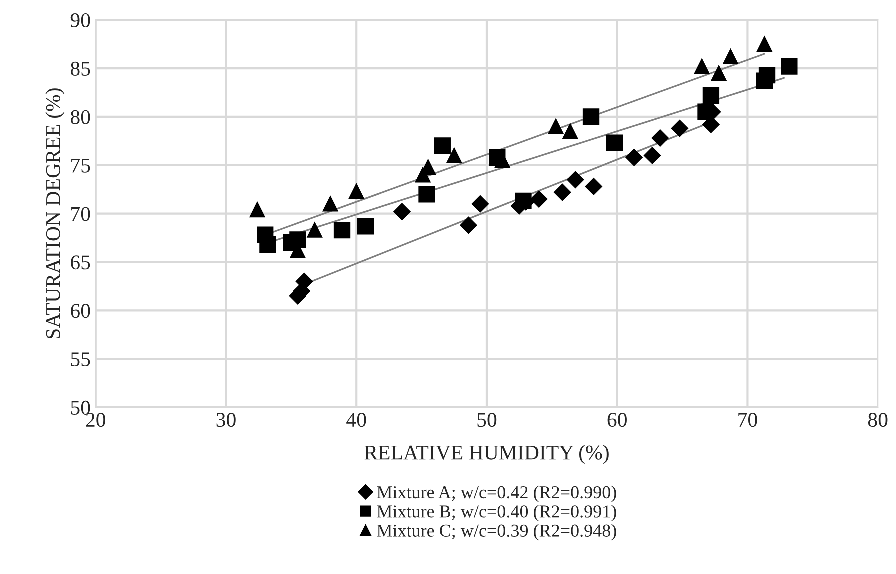  I want to click on x-tick-label: 80, so click(878, 420).